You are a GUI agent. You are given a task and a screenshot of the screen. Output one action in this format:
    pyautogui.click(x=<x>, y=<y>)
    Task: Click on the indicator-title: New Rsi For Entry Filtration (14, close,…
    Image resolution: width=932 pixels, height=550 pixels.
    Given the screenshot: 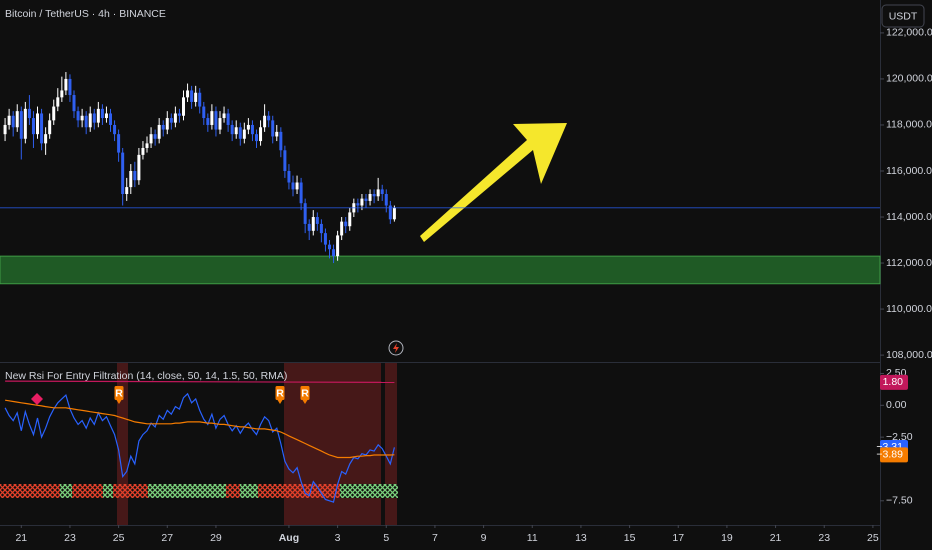 What is the action you would take?
    pyautogui.click(x=146, y=376)
    